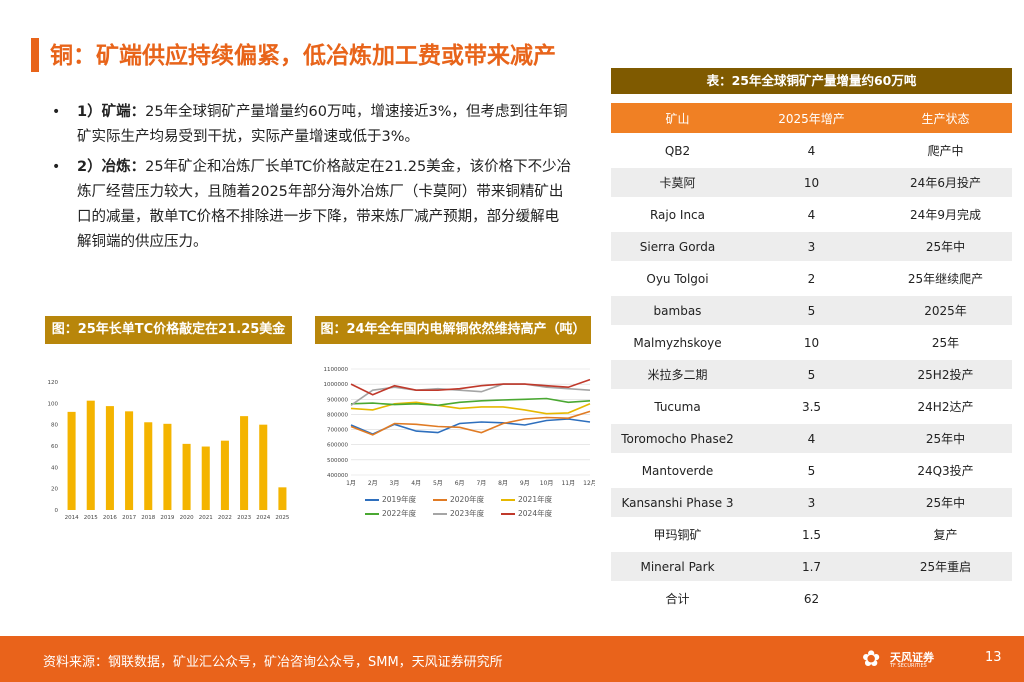 The width and height of the screenshot is (1024, 682). What do you see at coordinates (503, 483) in the screenshot?
I see `x-tick-label: 8月` at bounding box center [503, 483].